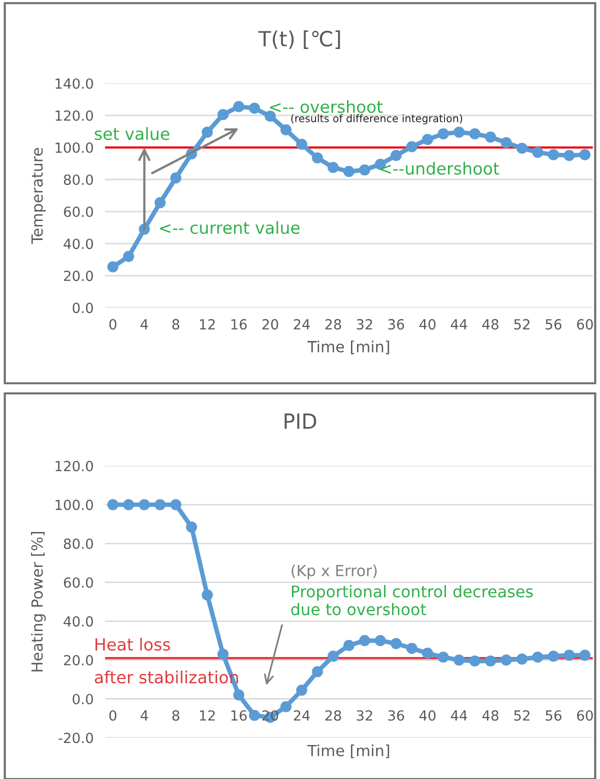 The image size is (600, 779). I want to click on y-axis-title: Heating Power [%], so click(38, 602).